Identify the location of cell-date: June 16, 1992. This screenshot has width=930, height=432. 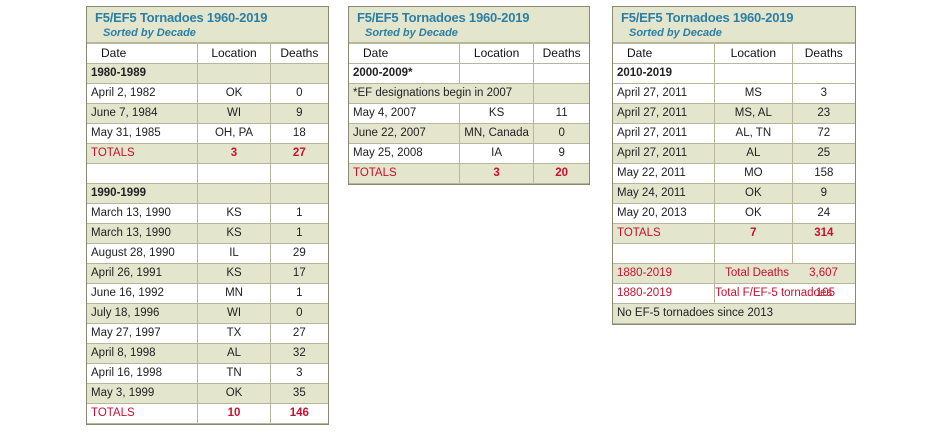
(143, 293).